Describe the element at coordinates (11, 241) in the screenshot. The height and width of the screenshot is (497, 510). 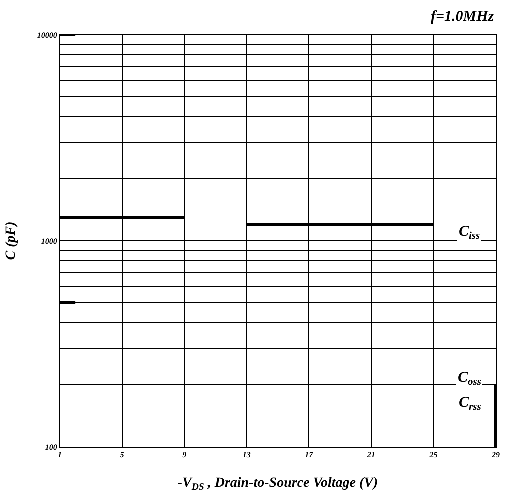
I see `y-axis-title: C (pF)` at that location.